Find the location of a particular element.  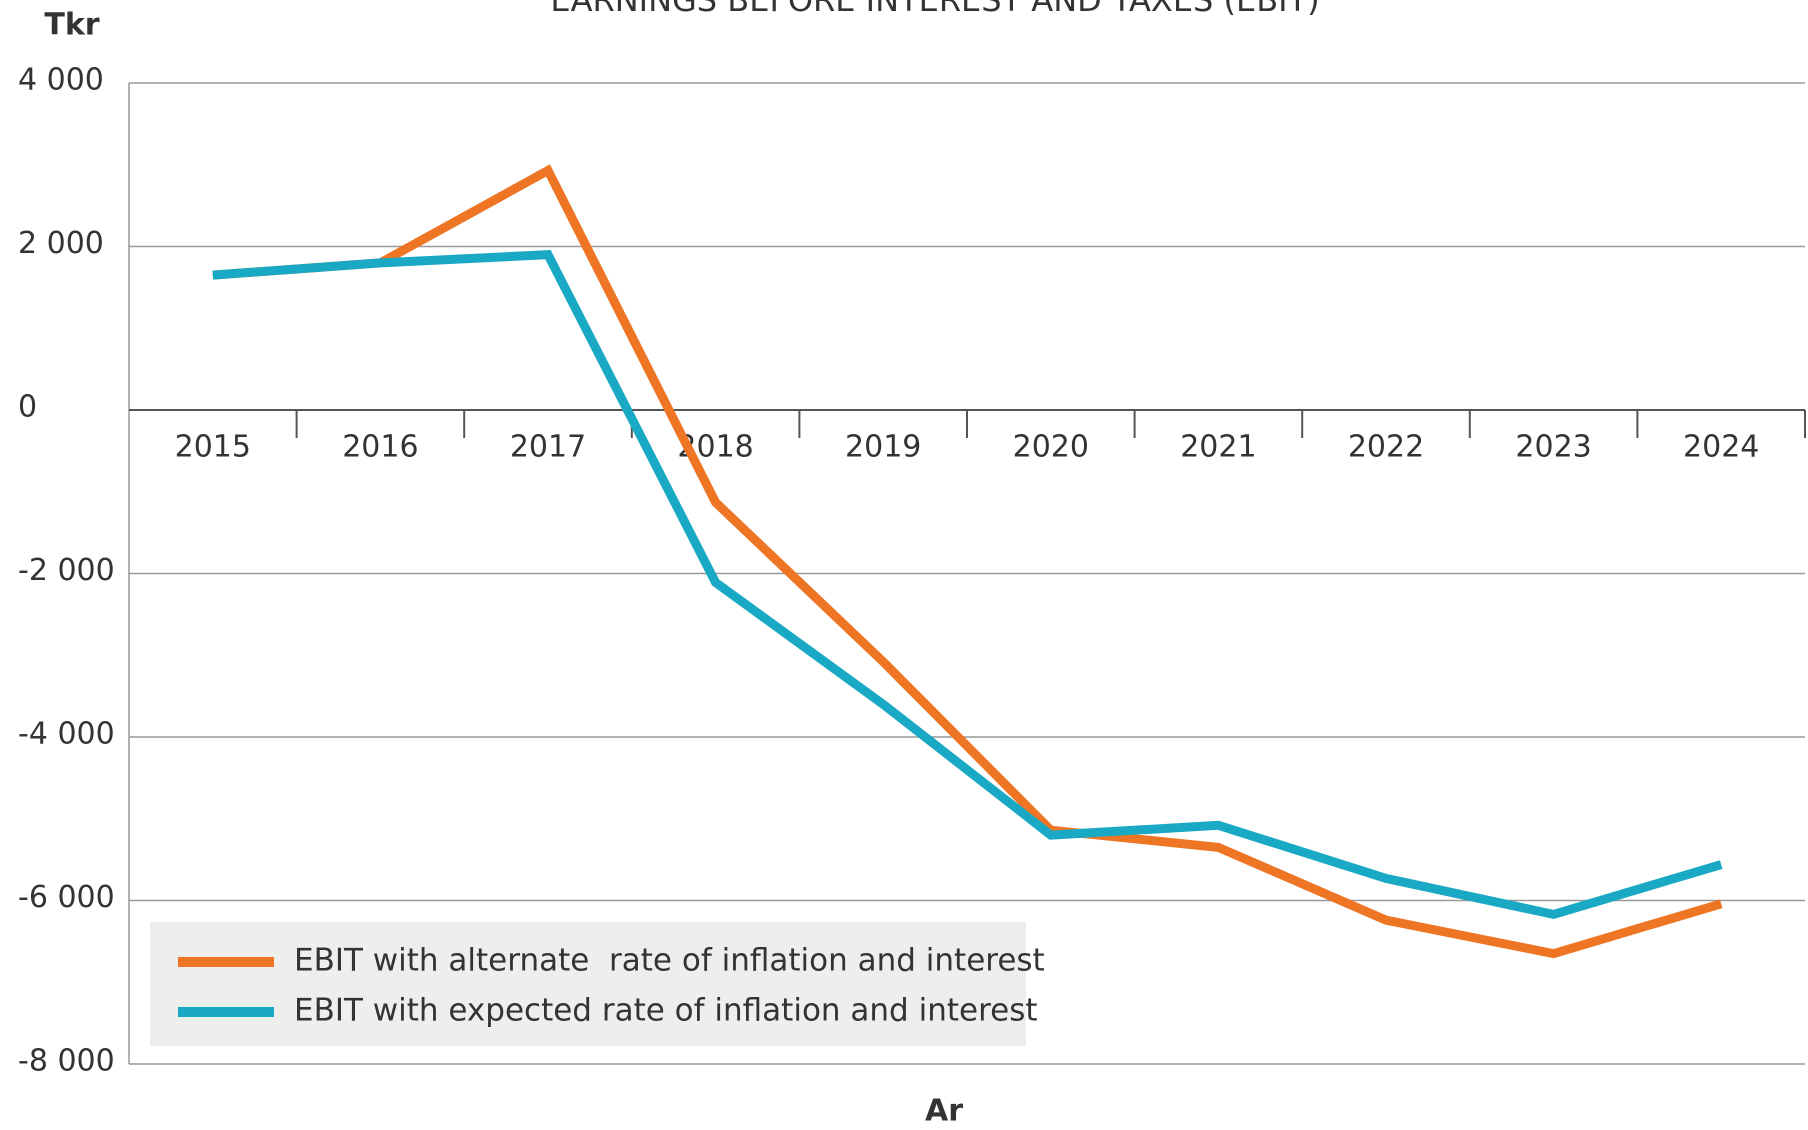

x-tick-label: 2017 is located at coordinates (548, 447).